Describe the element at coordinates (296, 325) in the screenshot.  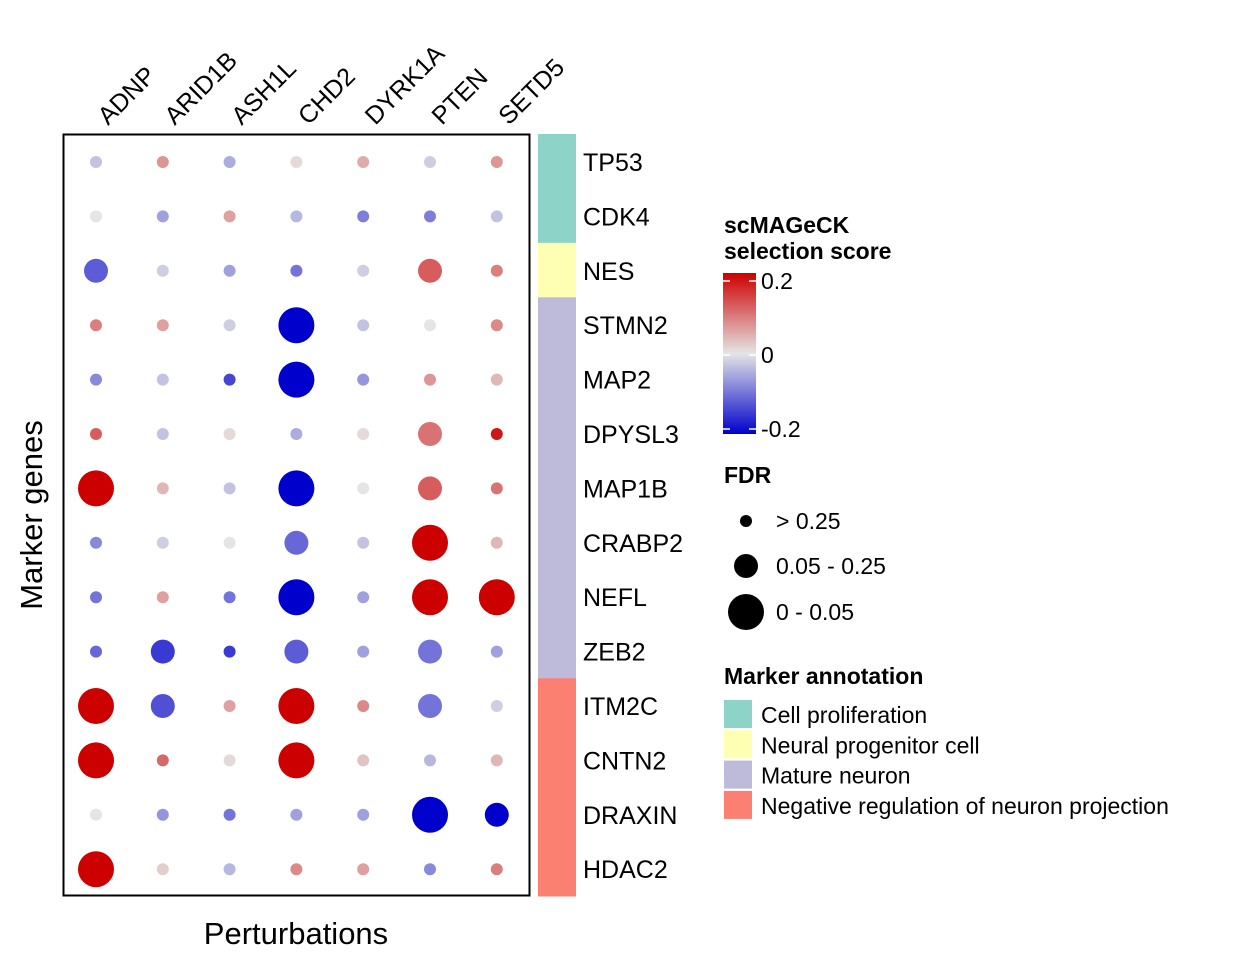
I see `dot-STMN2-CHD2` at that location.